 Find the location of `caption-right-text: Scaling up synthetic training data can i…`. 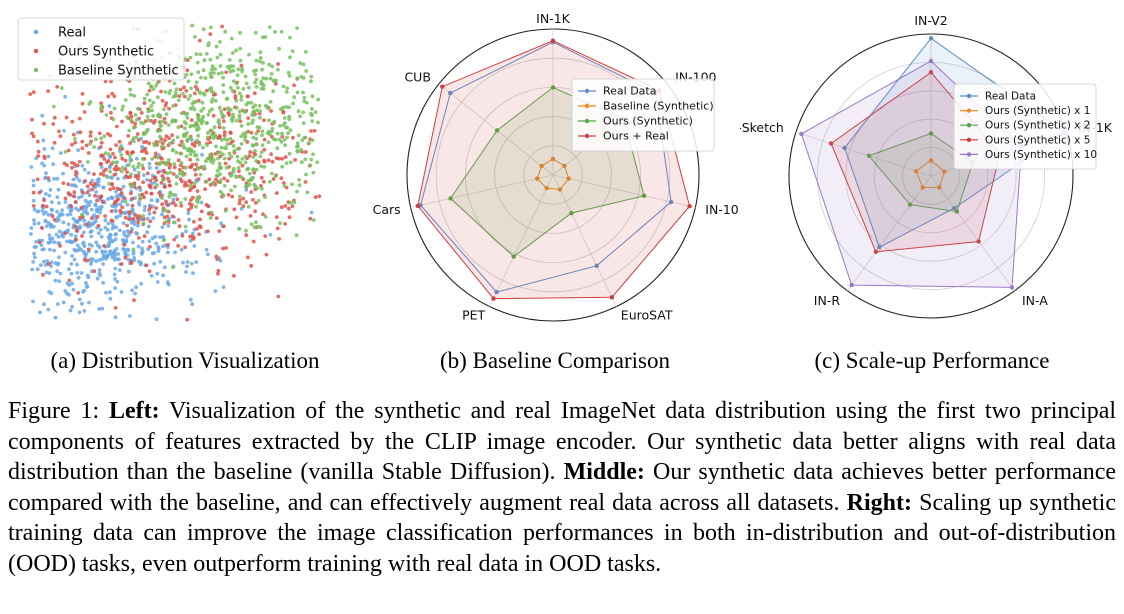

caption-right-text: Scaling up synthetic training data can i… is located at coordinates (562, 533).